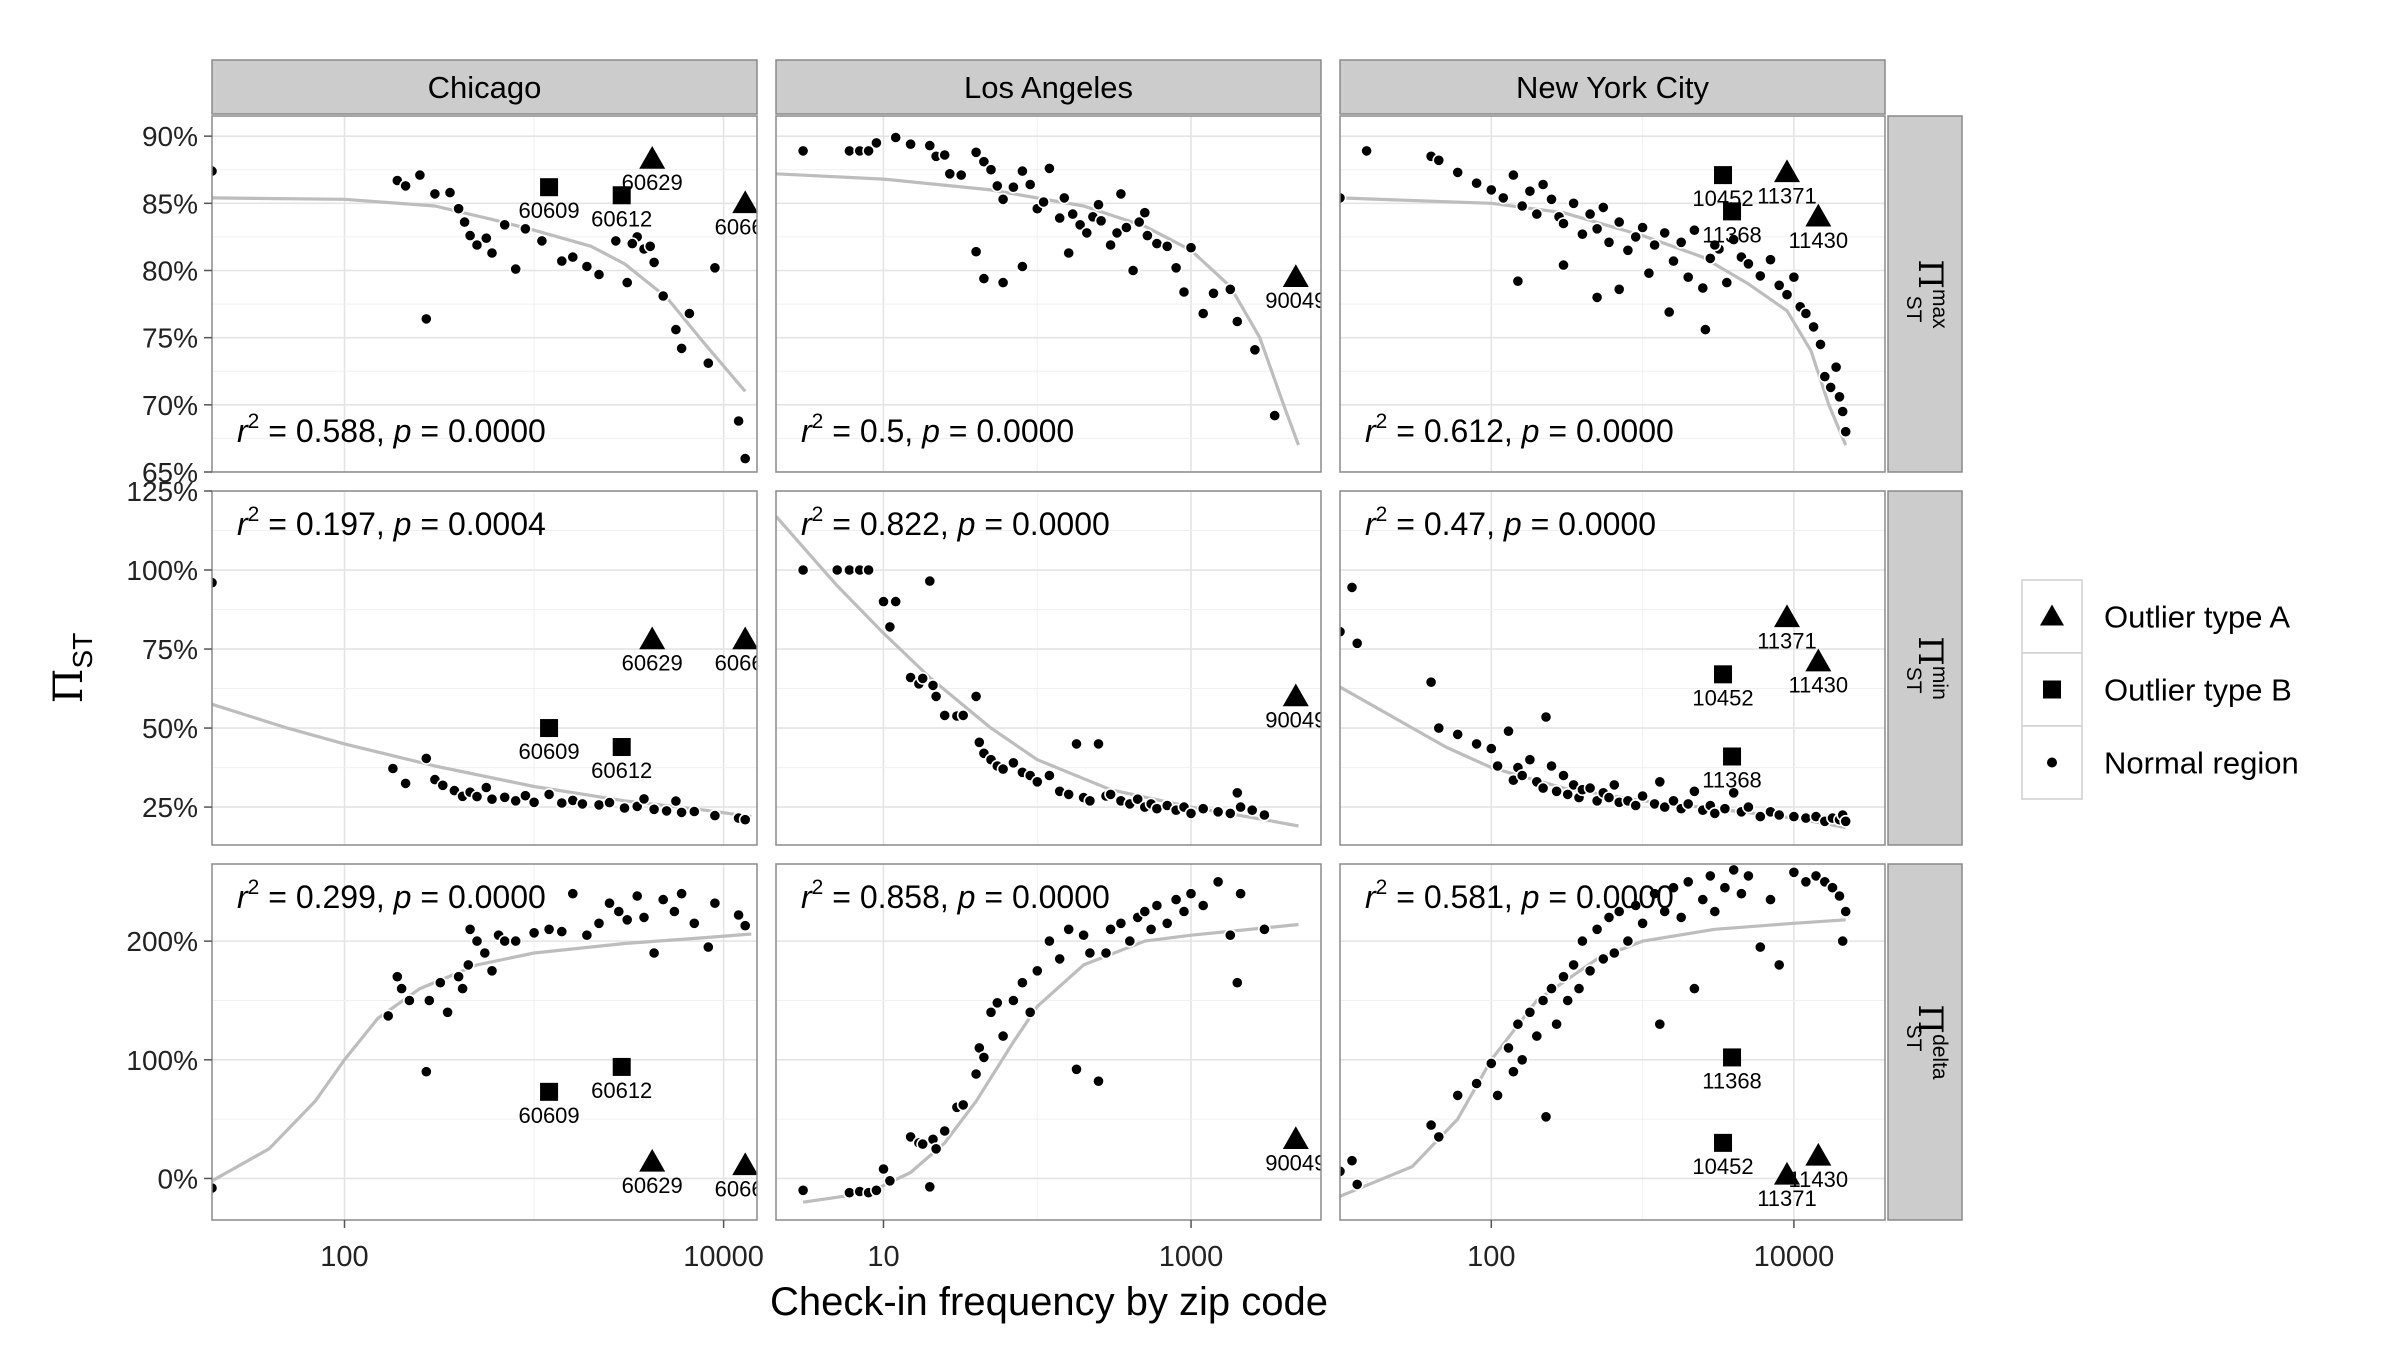 This screenshot has width=2400, height=1350. What do you see at coordinates (1049, 1302) in the screenshot?
I see `x-axis-label: Check-in frequency by zip code` at bounding box center [1049, 1302].